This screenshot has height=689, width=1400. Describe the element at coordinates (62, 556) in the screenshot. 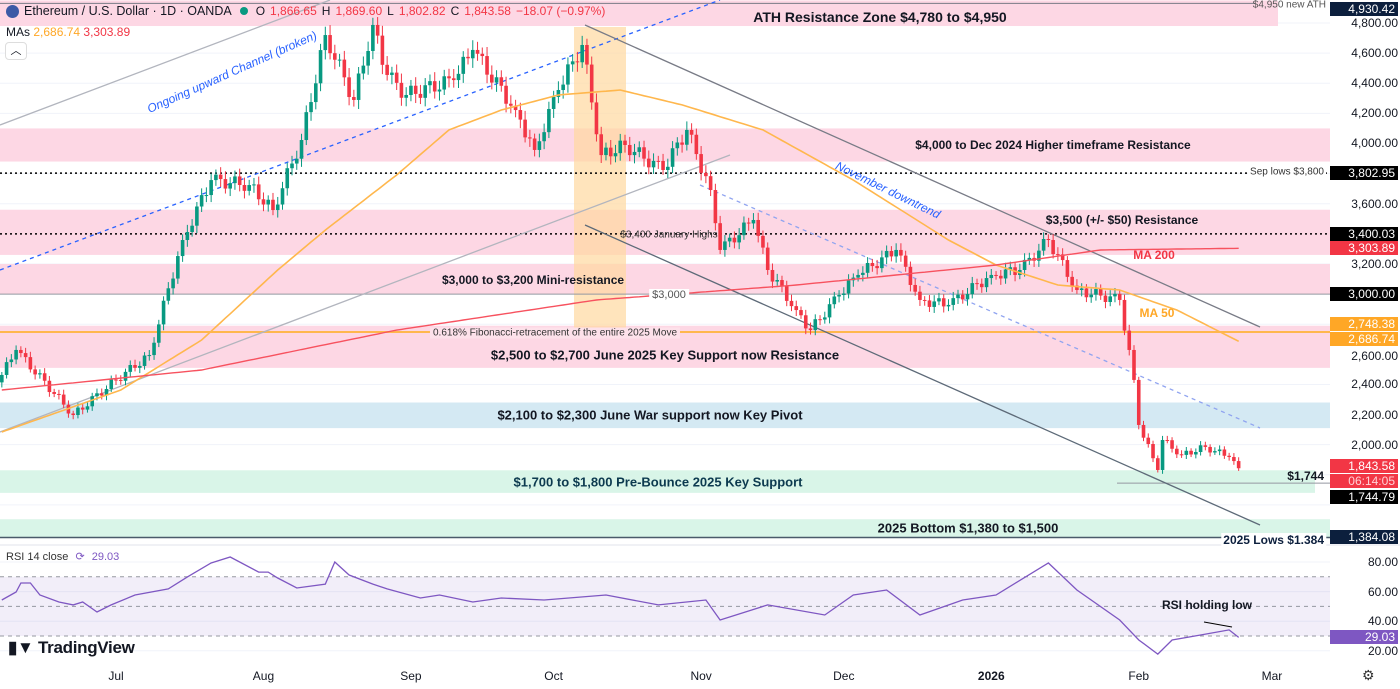

I see `rsi-legend: RSI 14 close ⟳ 29.03` at that location.